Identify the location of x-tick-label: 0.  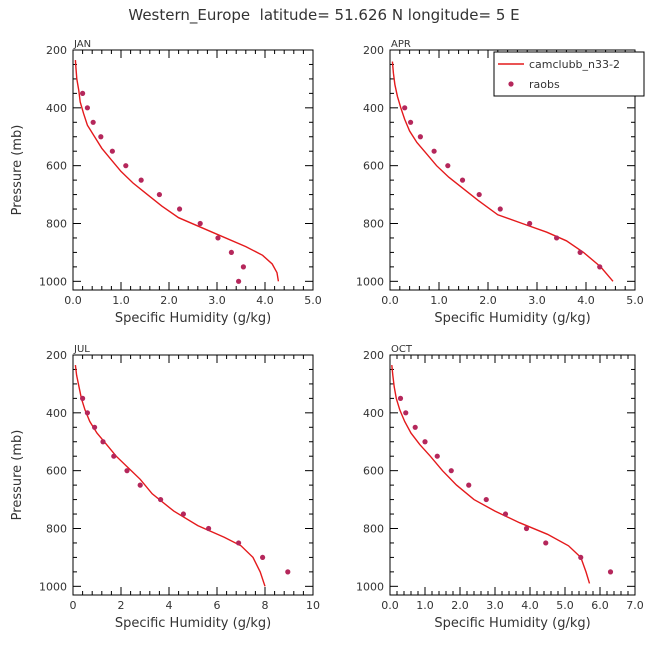
(73, 605).